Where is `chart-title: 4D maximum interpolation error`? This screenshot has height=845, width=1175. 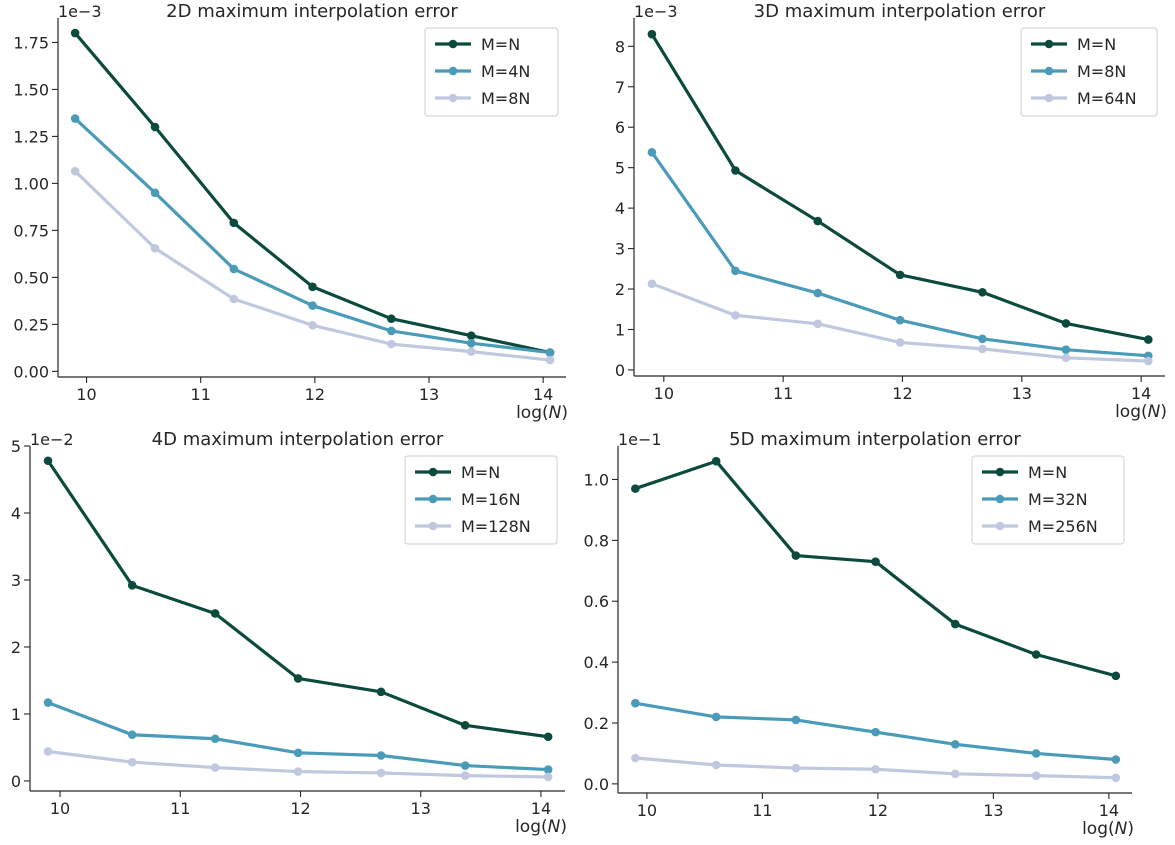
chart-title: 4D maximum interpolation error is located at coordinates (298, 439).